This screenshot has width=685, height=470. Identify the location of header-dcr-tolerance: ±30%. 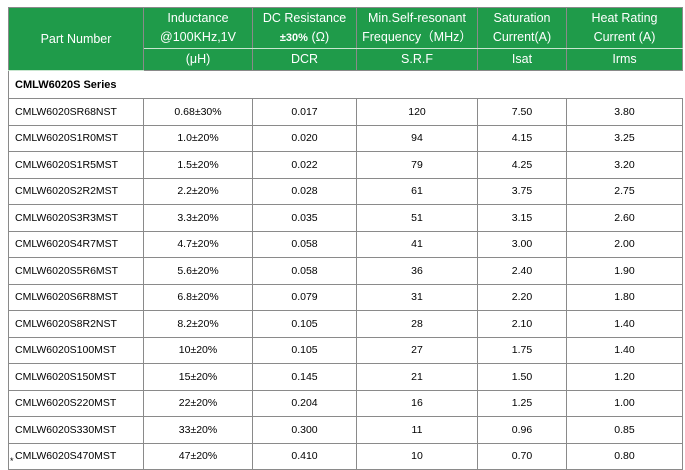
(293, 37).